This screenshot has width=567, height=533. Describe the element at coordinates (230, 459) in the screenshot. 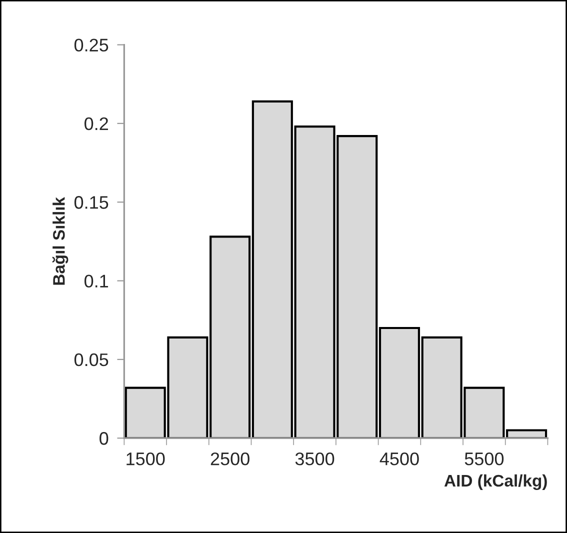

I see `x-tick-label: 2500` at that location.